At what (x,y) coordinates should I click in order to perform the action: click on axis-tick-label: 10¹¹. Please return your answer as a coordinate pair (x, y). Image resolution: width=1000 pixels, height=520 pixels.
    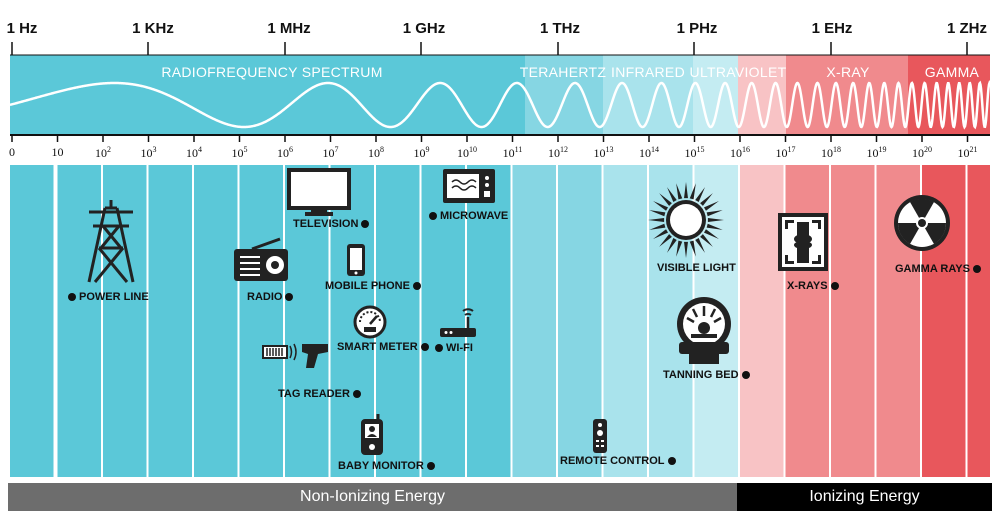
    Looking at the image, I should click on (512, 152).